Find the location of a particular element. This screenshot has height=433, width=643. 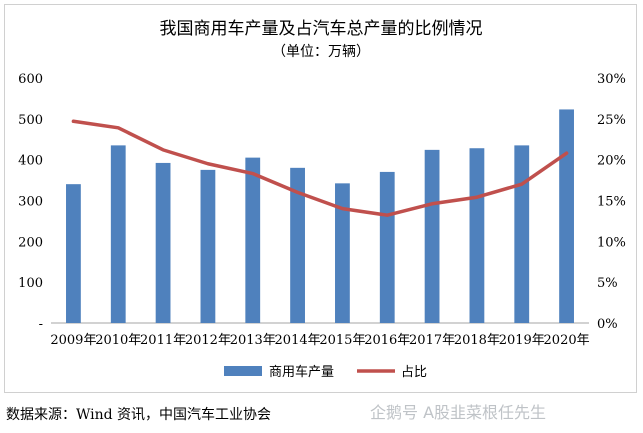

left-axis-tick-label: - is located at coordinates (41, 324).